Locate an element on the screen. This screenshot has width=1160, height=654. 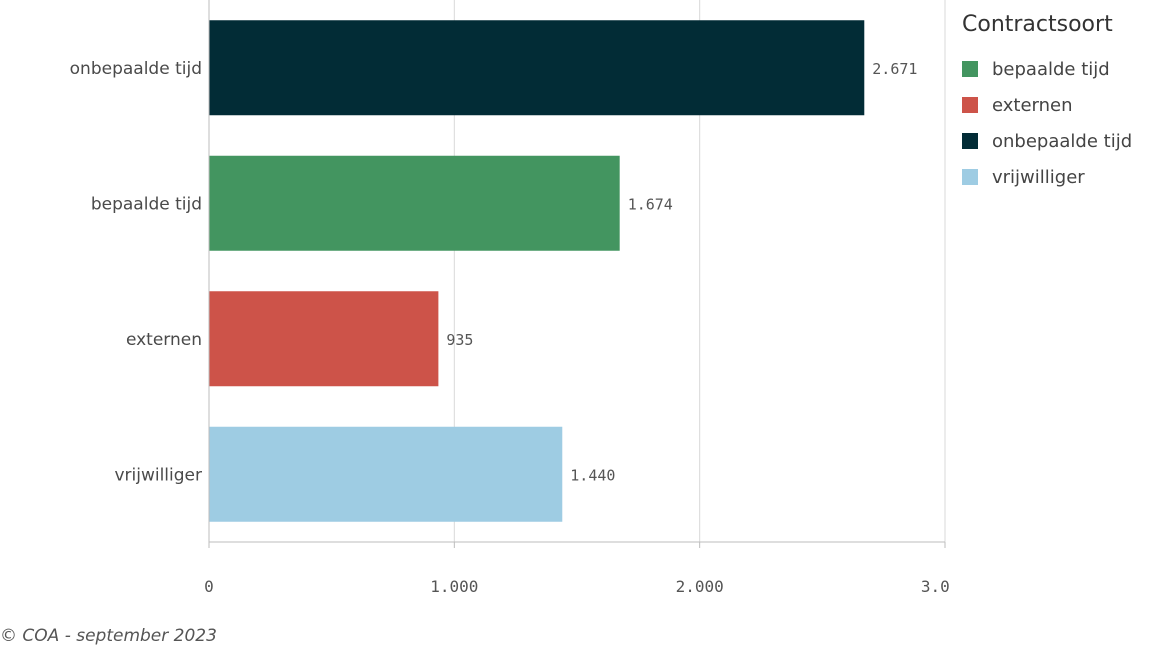
source-footer: © COA - september 2023 is located at coordinates (108, 636).